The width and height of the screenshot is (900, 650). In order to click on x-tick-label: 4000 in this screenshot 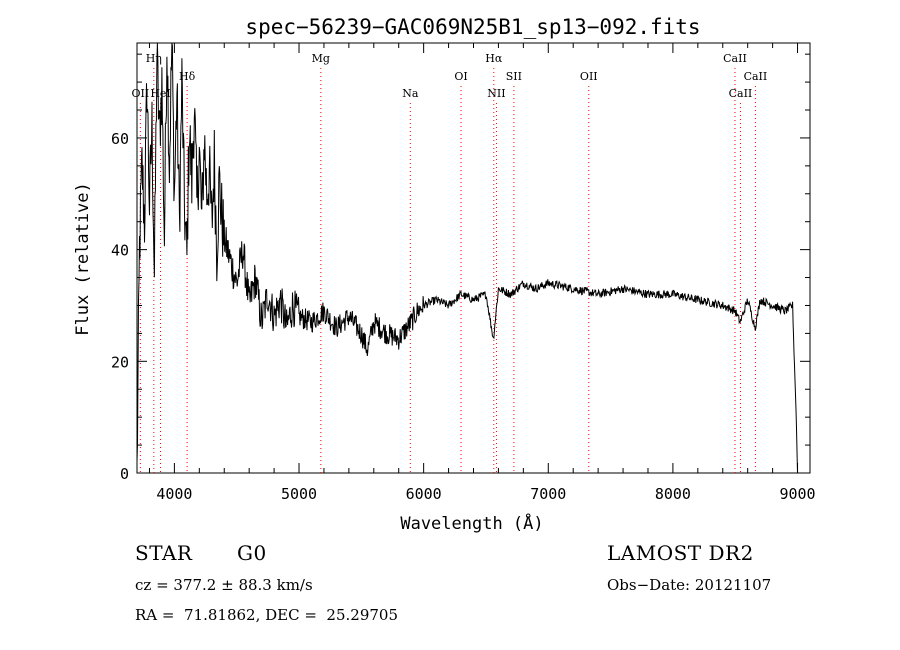, I will do `click(174, 494)`.